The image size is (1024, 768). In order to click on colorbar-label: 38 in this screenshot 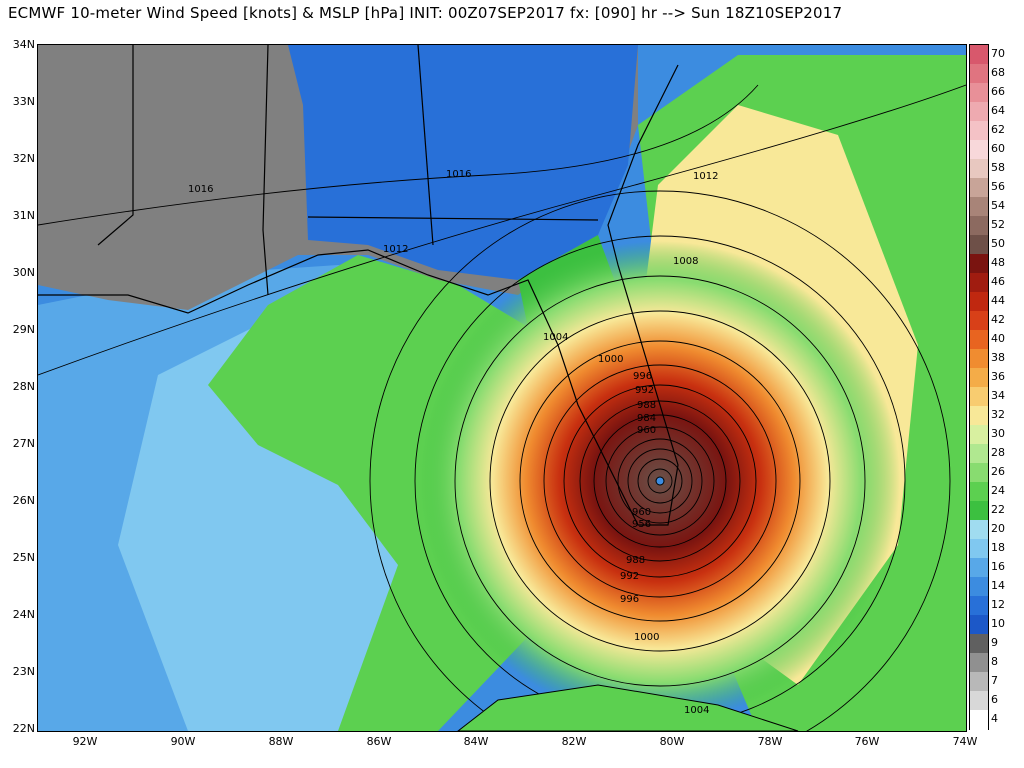, I will do `click(998, 357)`.